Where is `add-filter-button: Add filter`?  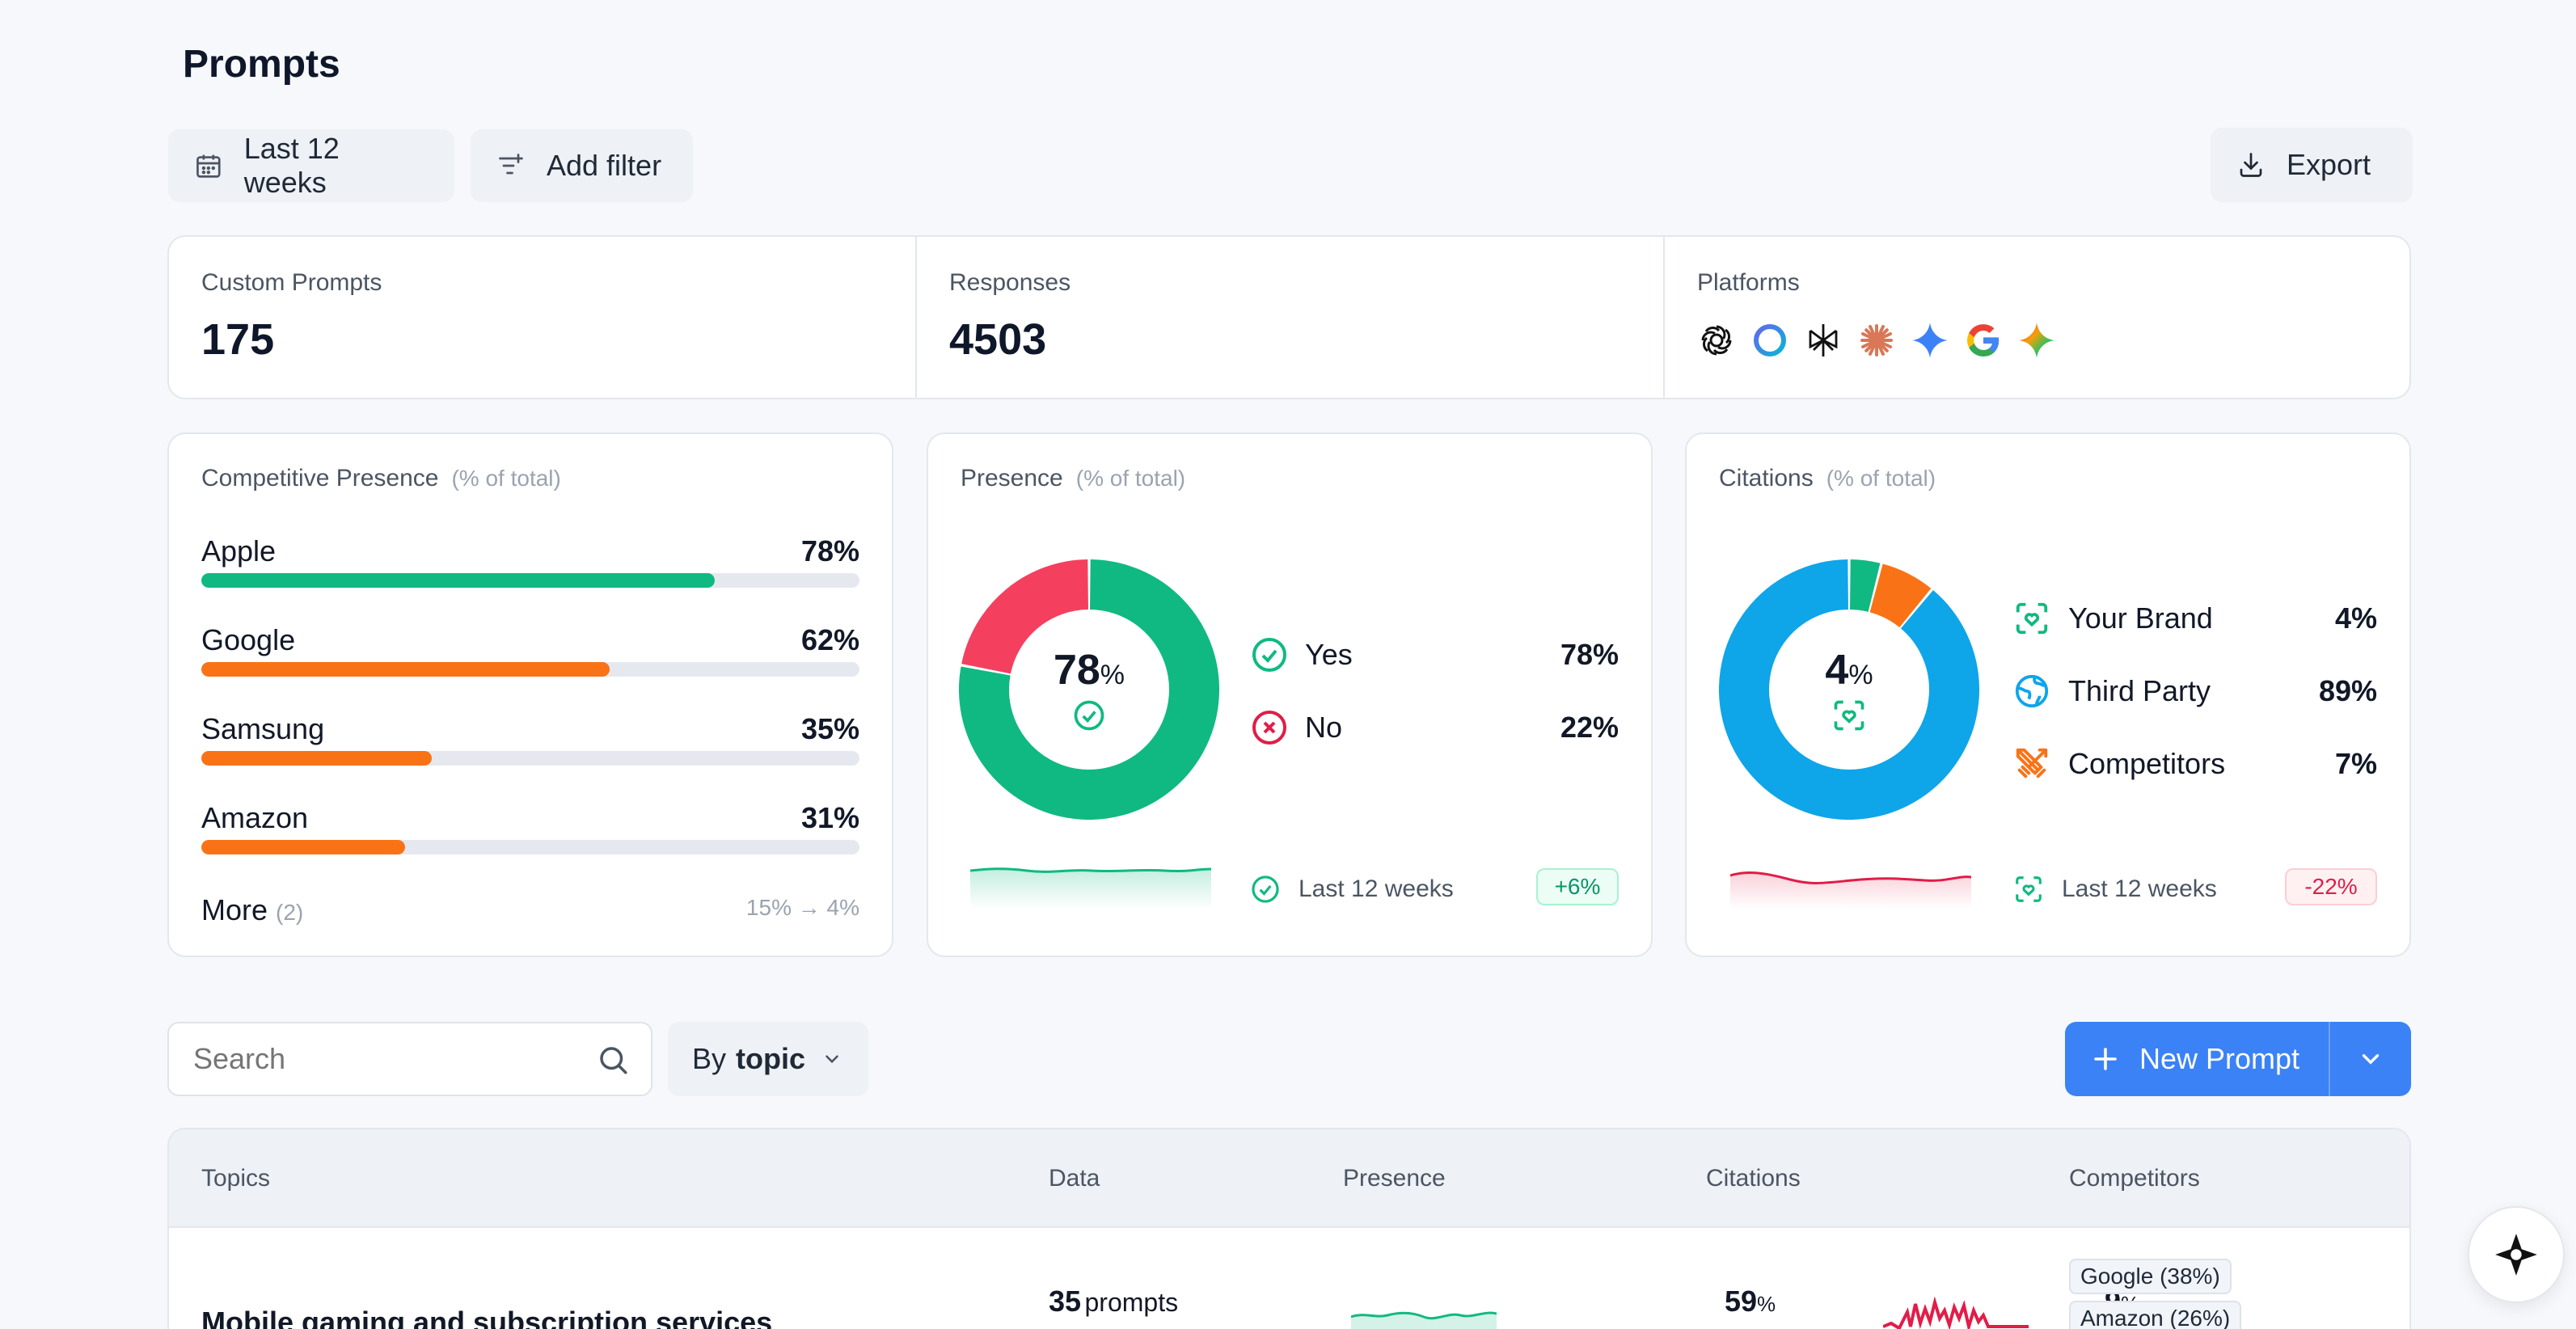 add-filter-button: Add filter is located at coordinates (582, 166).